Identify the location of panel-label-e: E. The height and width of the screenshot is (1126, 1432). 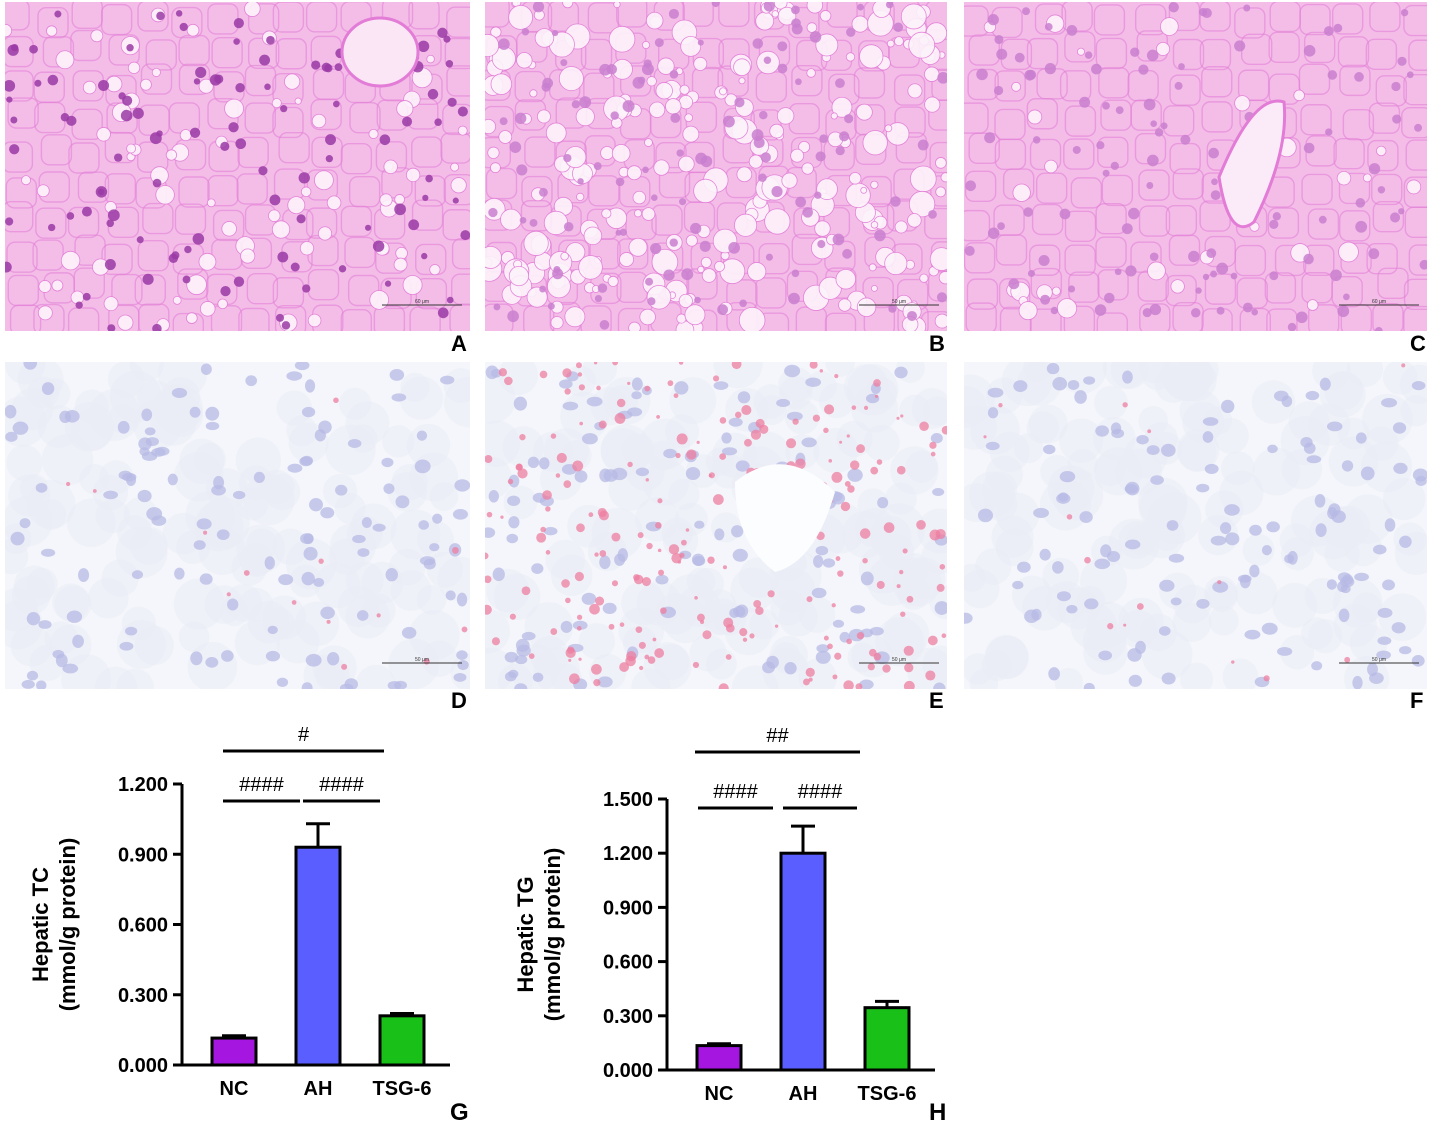
(936, 700).